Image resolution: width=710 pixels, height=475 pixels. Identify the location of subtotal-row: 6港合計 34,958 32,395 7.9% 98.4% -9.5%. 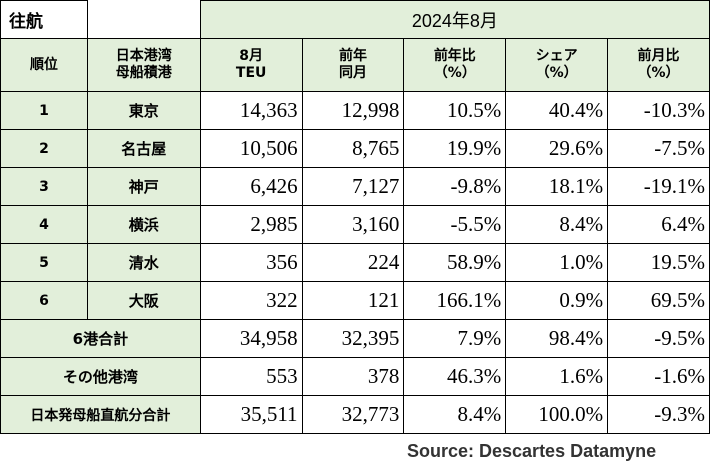
(355, 338).